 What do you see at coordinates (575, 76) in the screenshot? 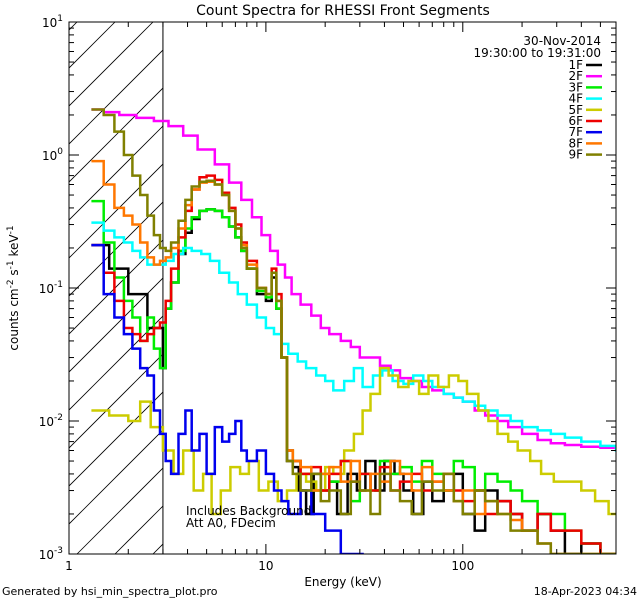
I see `legend-label-2F: 2F` at bounding box center [575, 76].